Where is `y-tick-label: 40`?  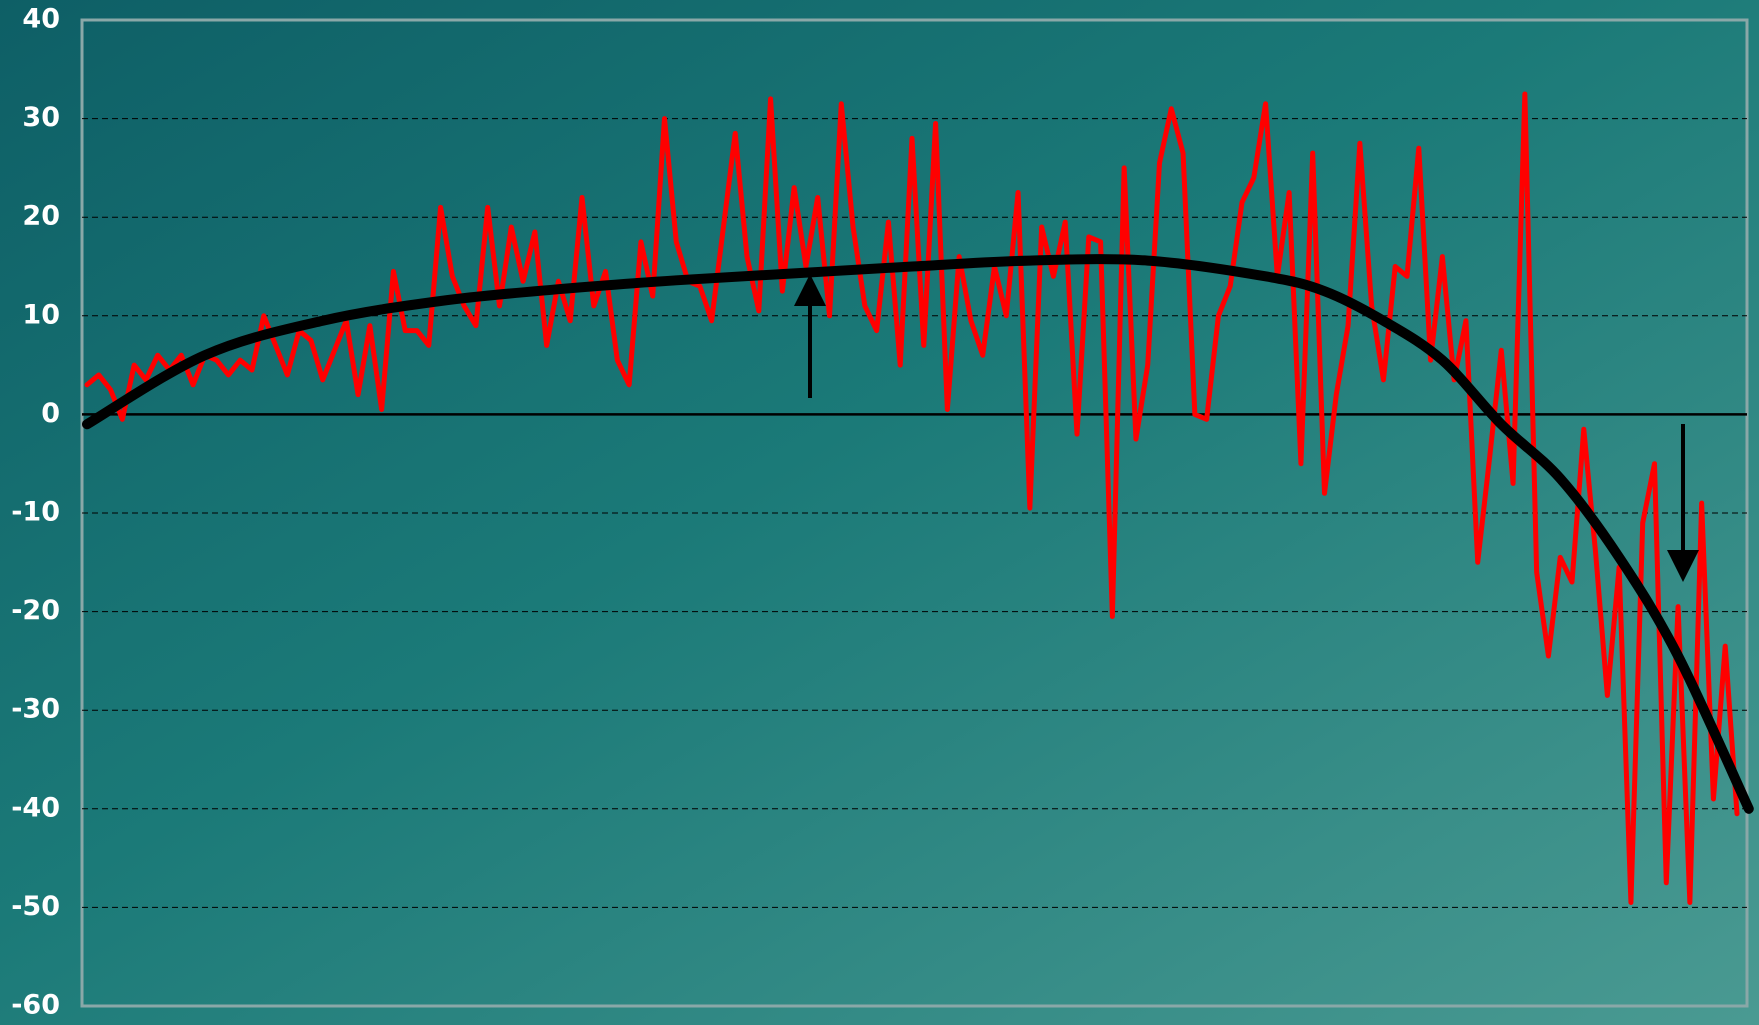
y-tick-label: 40 is located at coordinates (41, 19).